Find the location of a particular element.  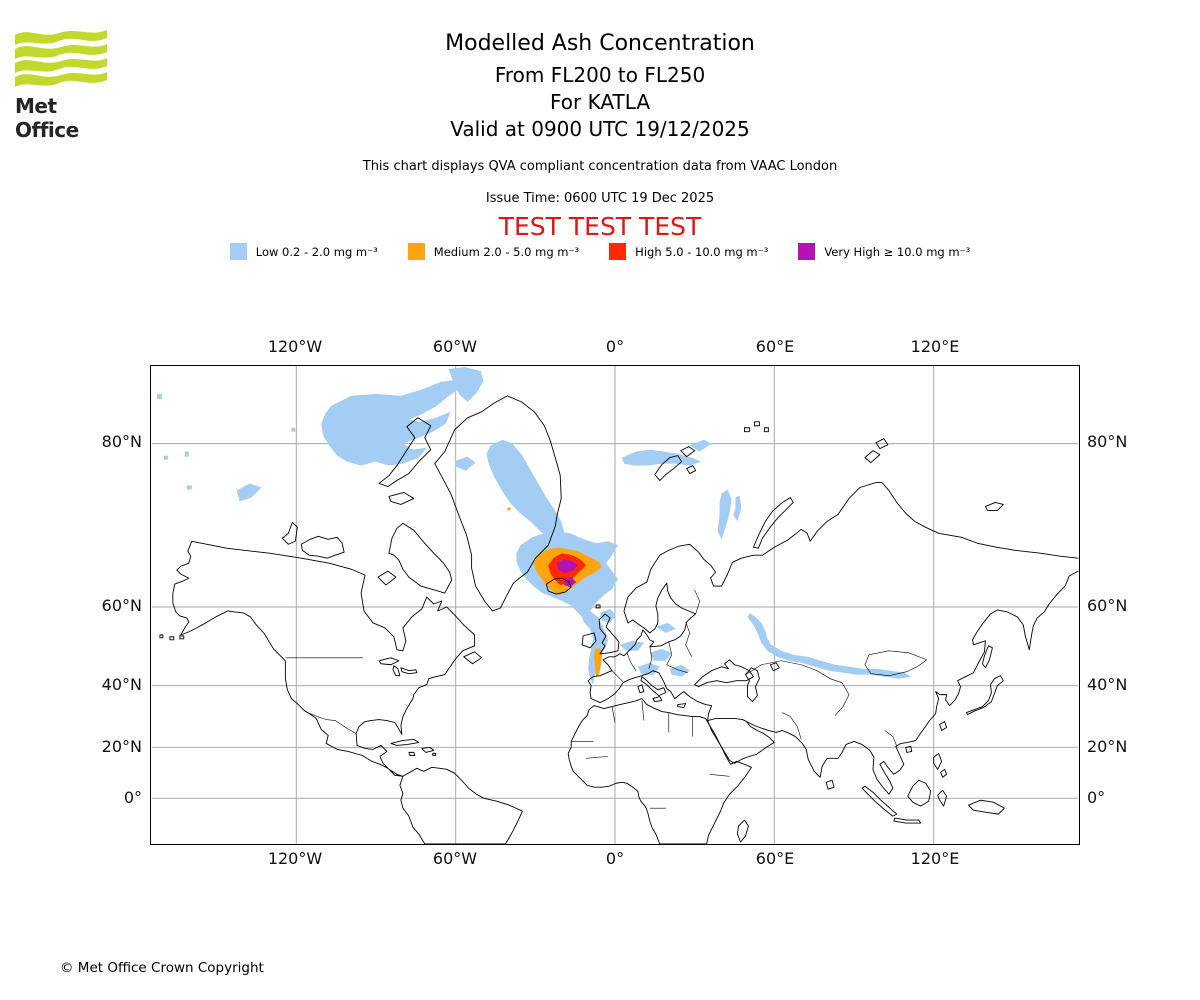

legend-label-very-high: Very High ≥ 10.0 mg m⁻³ is located at coordinates (897, 251).